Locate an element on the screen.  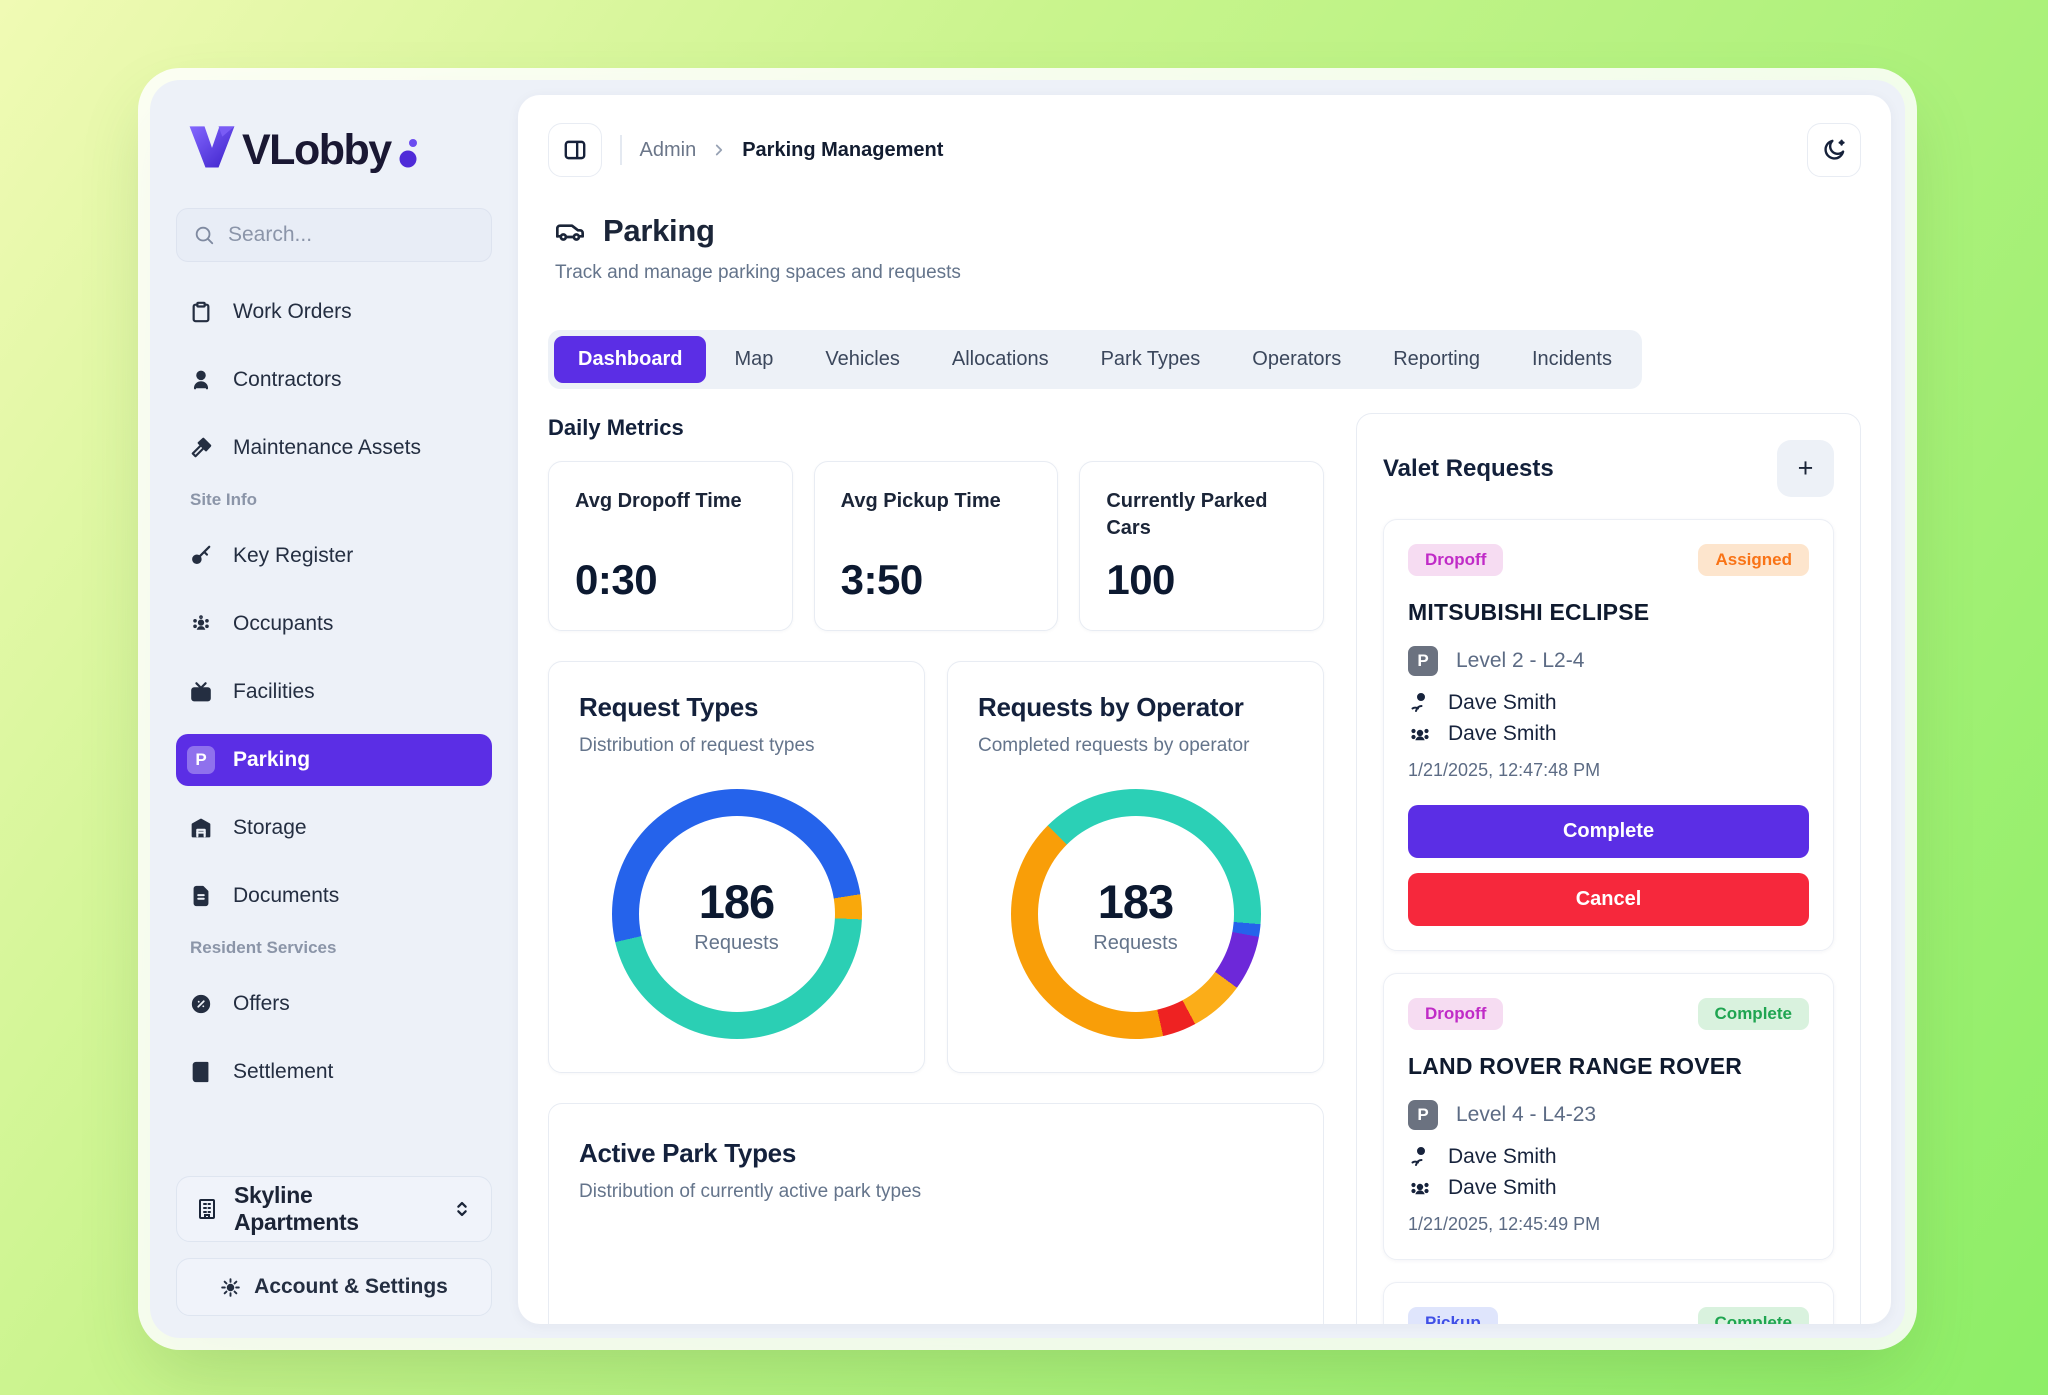
complete-button: Complete is located at coordinates (1608, 831).